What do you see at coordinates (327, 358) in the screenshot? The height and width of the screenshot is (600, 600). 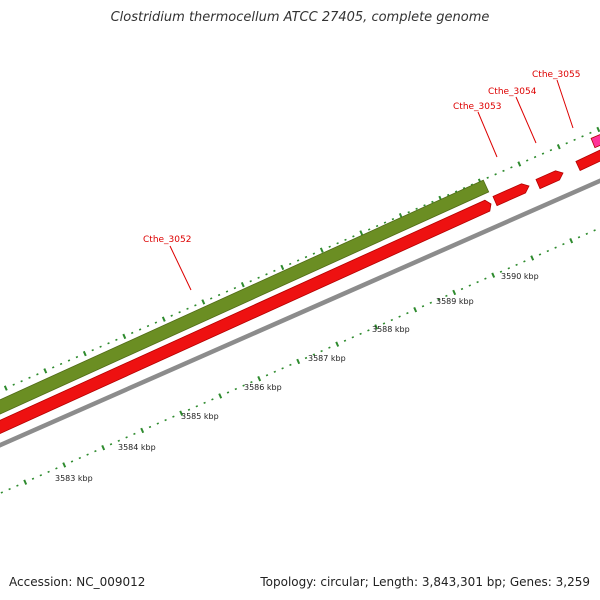 I see `scale-label: 3587 kbp` at bounding box center [327, 358].